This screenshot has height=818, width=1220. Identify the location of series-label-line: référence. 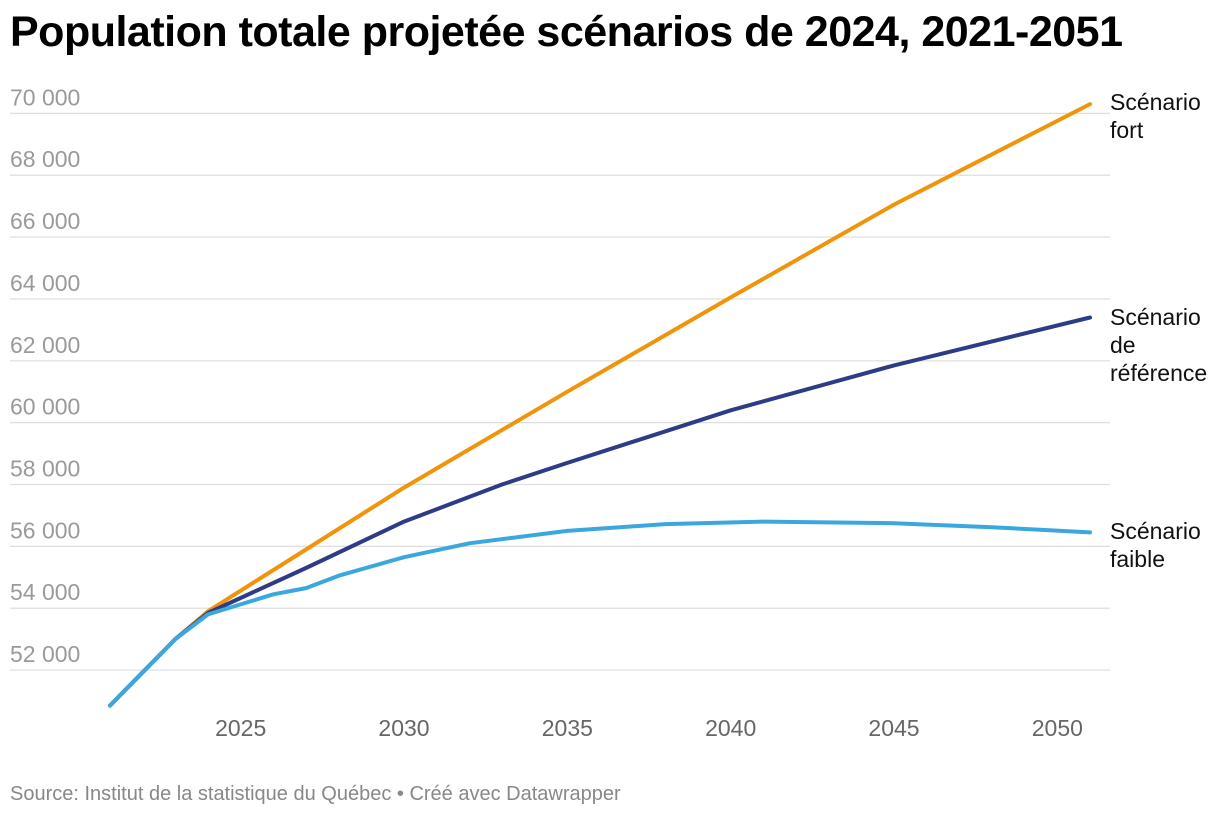
(1158, 373).